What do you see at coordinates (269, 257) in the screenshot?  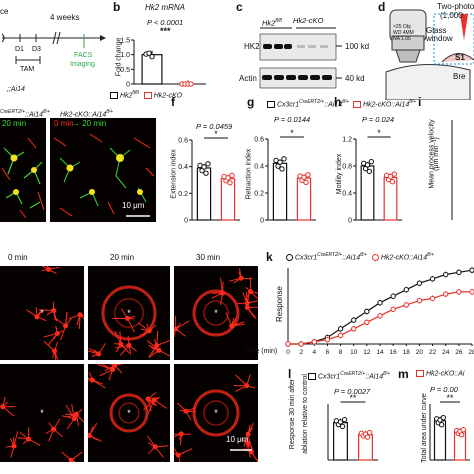 I see `panel-k-letter: k` at bounding box center [269, 257].